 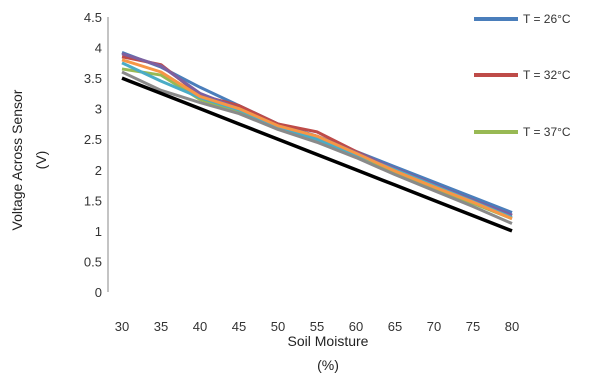 What do you see at coordinates (93, 78) in the screenshot?
I see `y-tick-label: 3.5` at bounding box center [93, 78].